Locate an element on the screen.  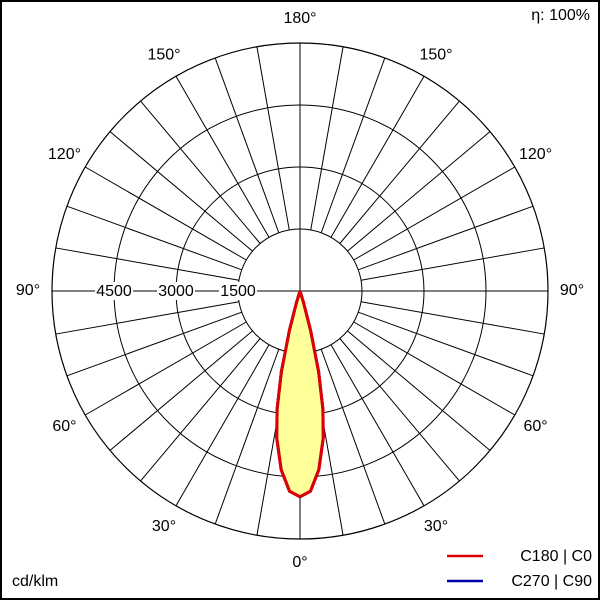
legend-label: C180 | C0 is located at coordinates (556, 556).